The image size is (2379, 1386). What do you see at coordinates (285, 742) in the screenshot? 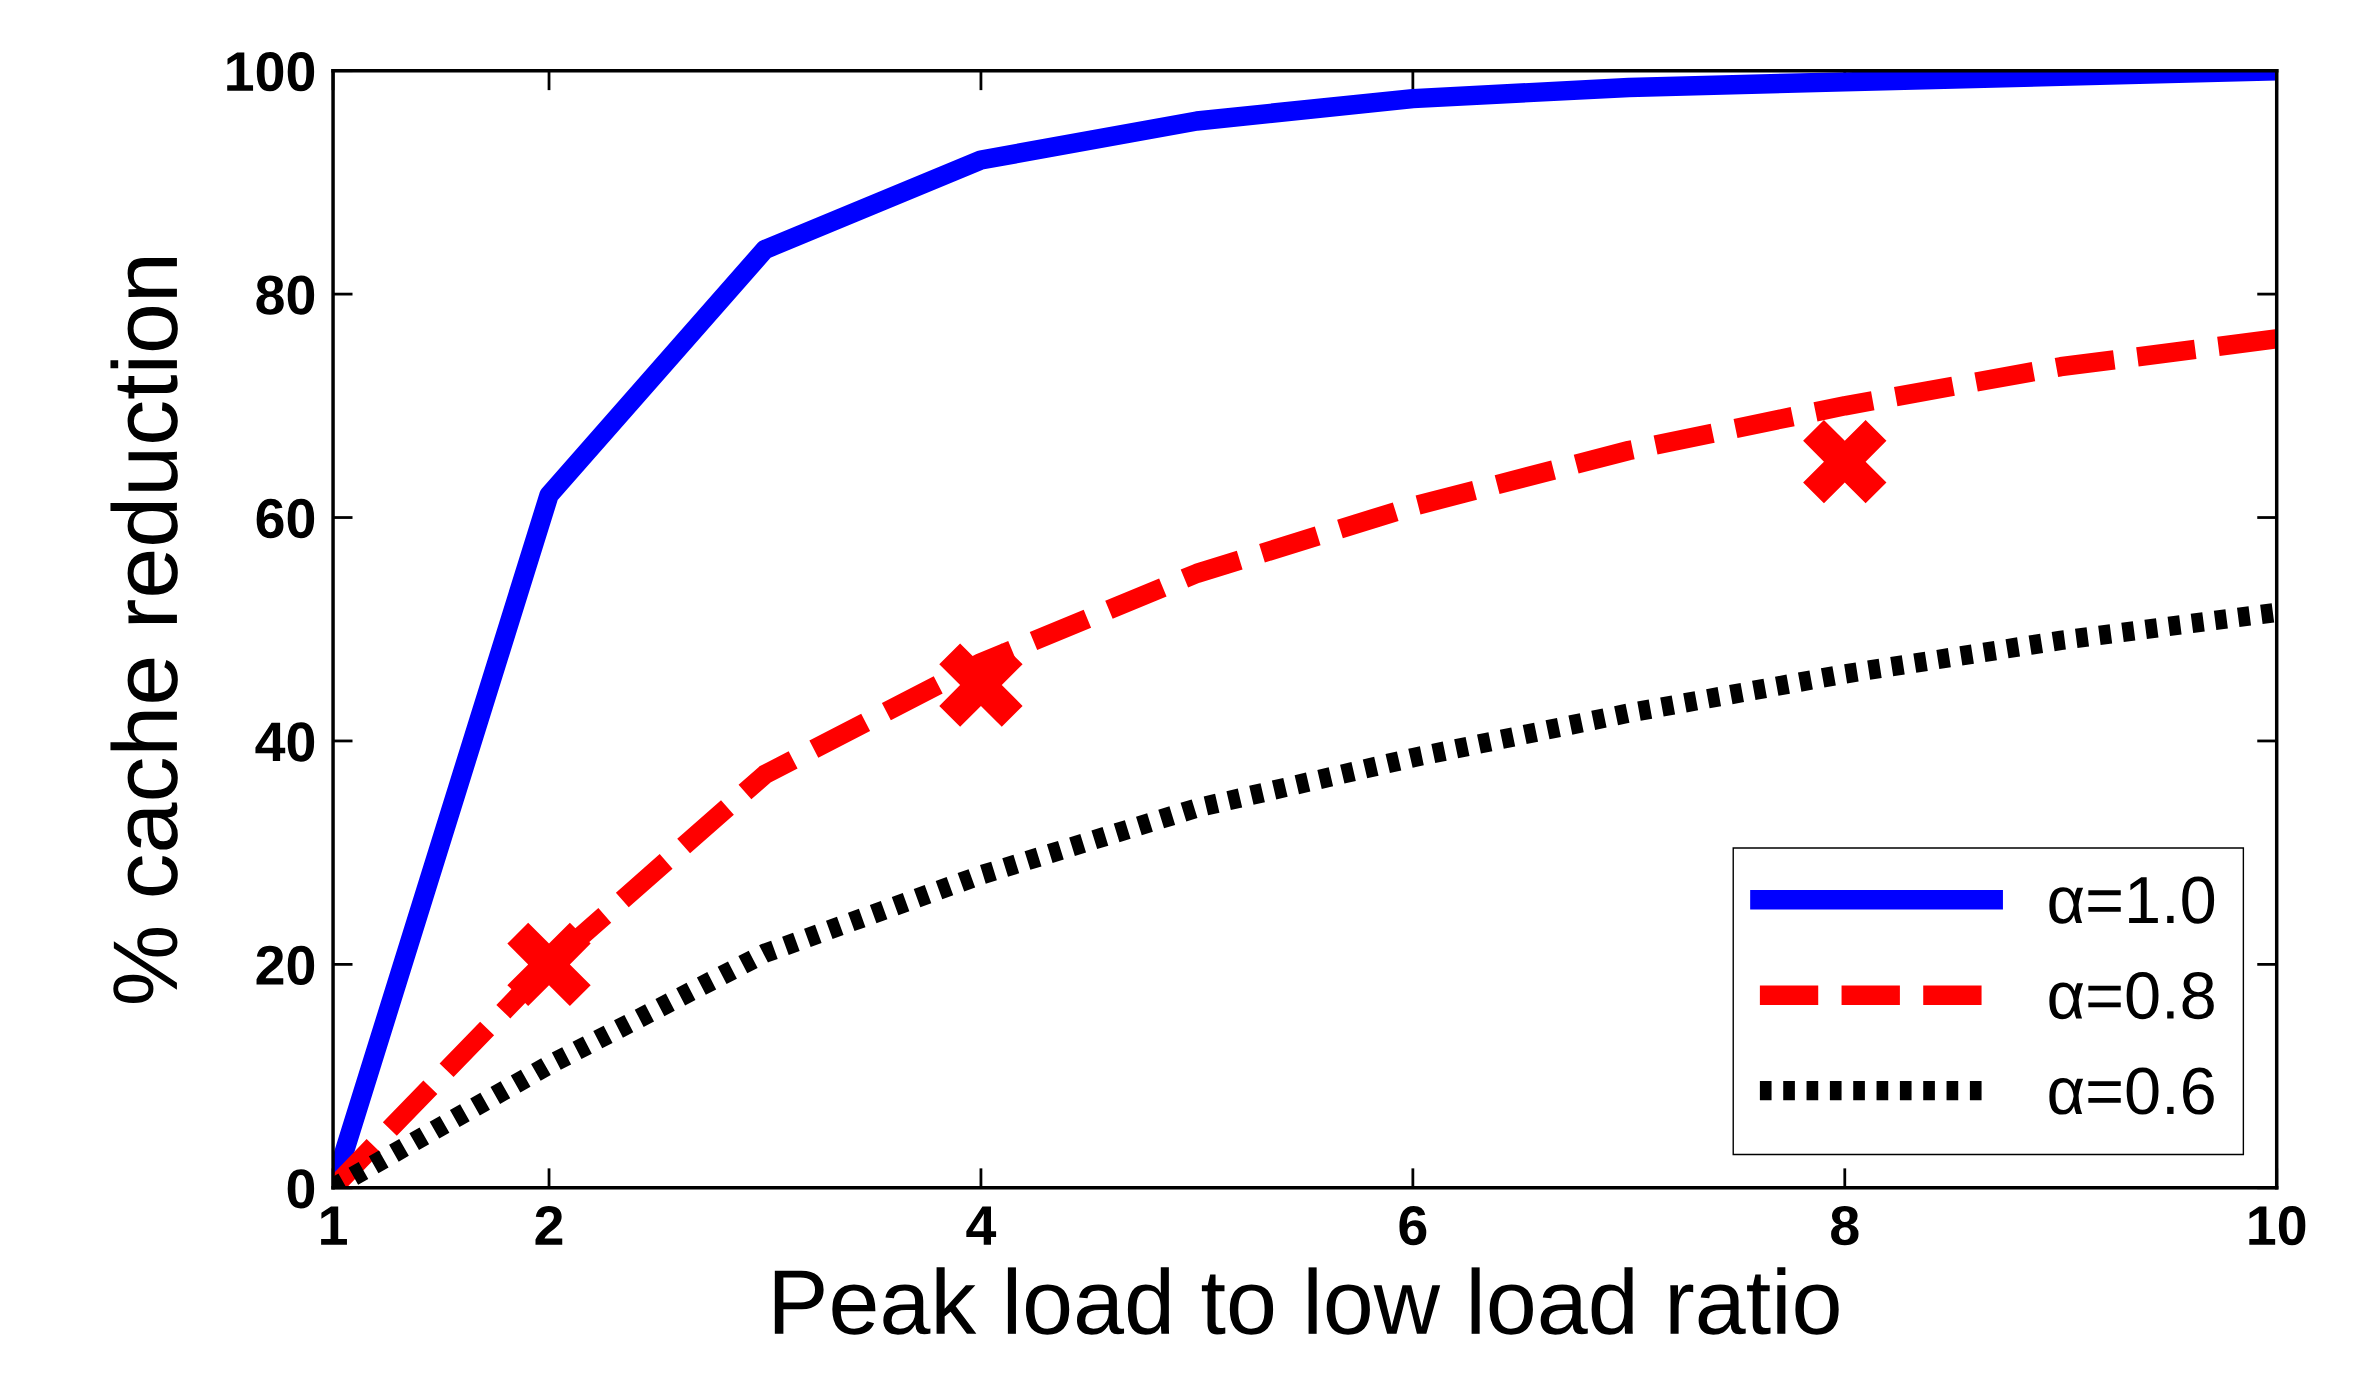
I see `y-tick-label: 40` at bounding box center [285, 742].